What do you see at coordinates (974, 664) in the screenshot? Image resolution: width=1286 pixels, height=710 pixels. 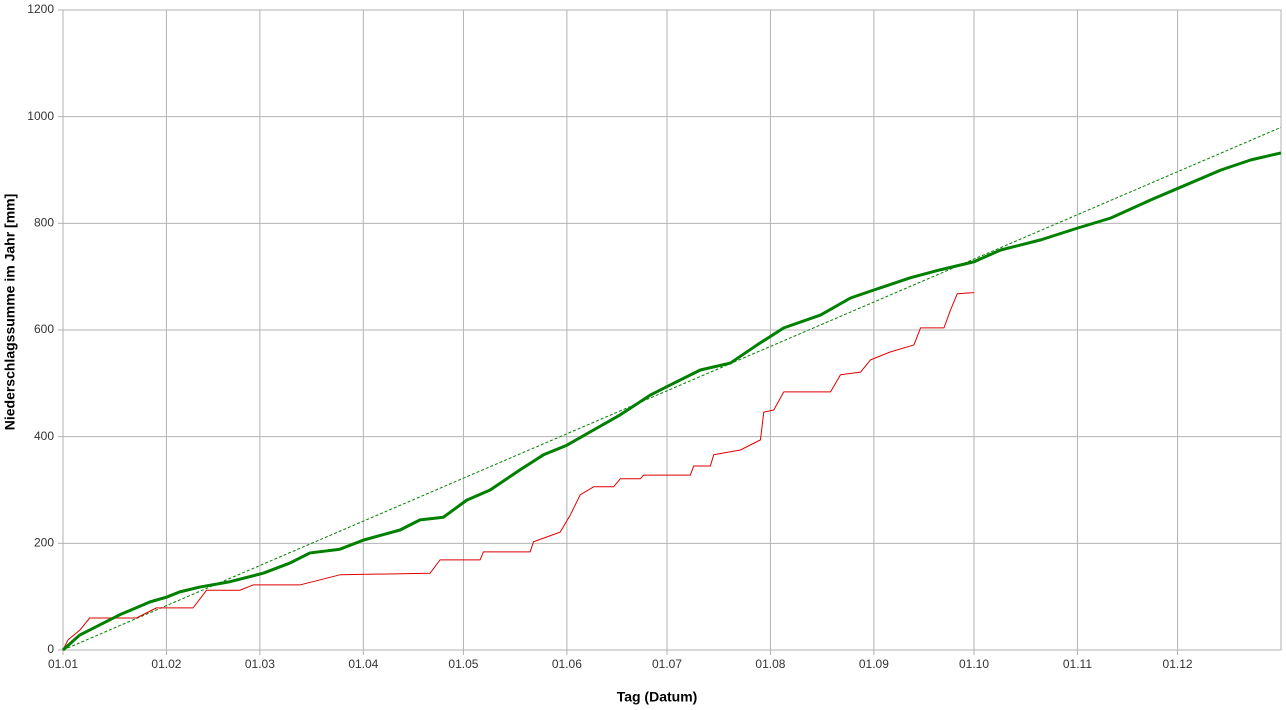 I see `x-tick-label: 01.10` at bounding box center [974, 664].